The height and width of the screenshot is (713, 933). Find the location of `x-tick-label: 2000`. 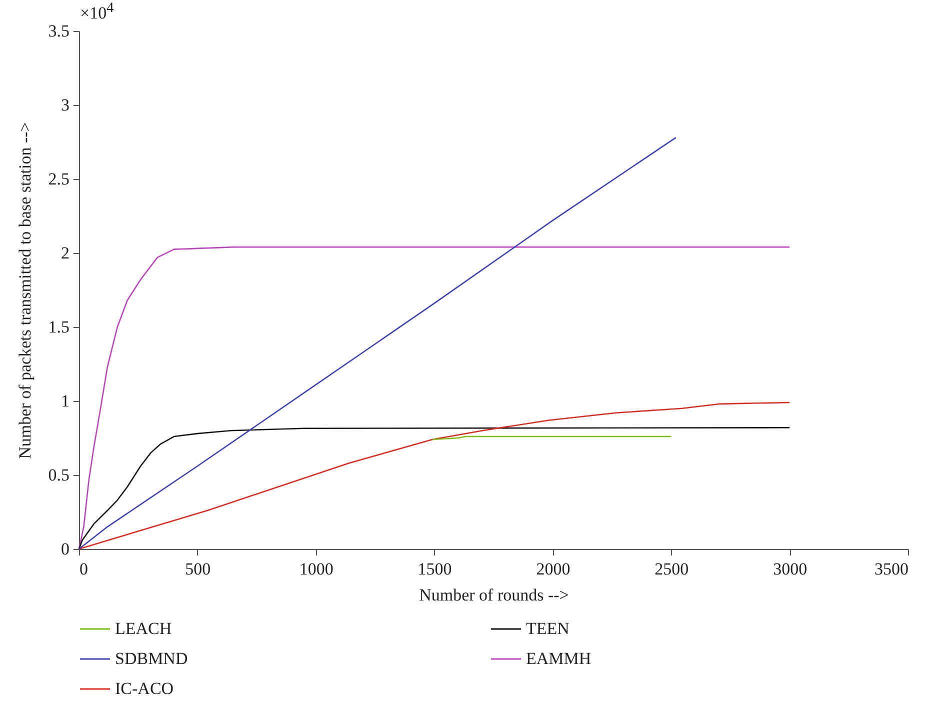

x-tick-label: 2000 is located at coordinates (553, 569).